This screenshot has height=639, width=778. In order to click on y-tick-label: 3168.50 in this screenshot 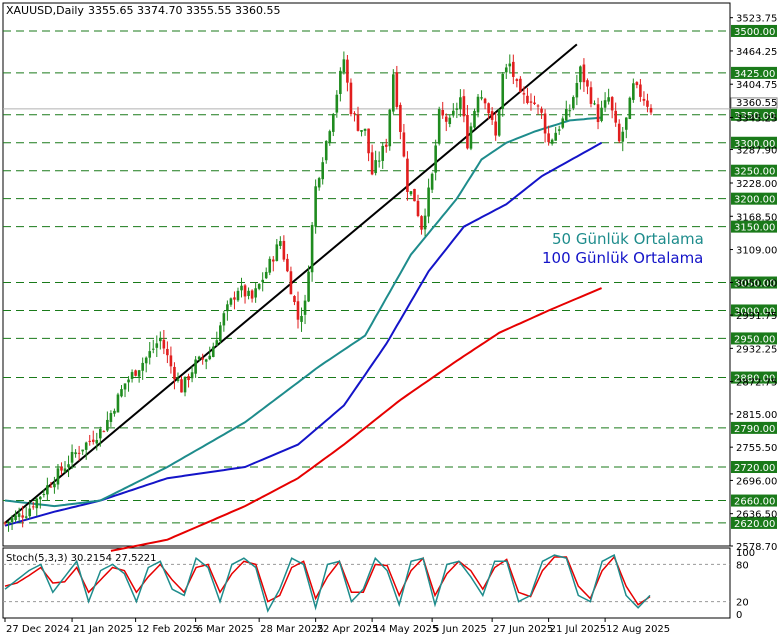, I will do `click(756, 217)`.